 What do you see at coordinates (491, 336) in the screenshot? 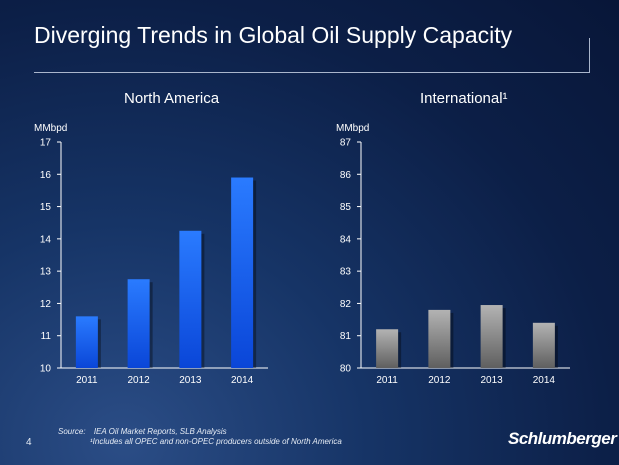
I see `international-bar-2013` at bounding box center [491, 336].